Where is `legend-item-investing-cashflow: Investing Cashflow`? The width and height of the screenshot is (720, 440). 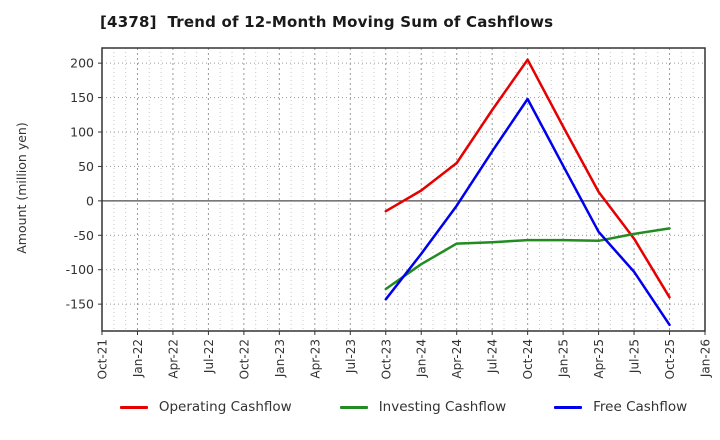
legend-item-investing-cashflow: Investing Cashflow is located at coordinates (423, 407).